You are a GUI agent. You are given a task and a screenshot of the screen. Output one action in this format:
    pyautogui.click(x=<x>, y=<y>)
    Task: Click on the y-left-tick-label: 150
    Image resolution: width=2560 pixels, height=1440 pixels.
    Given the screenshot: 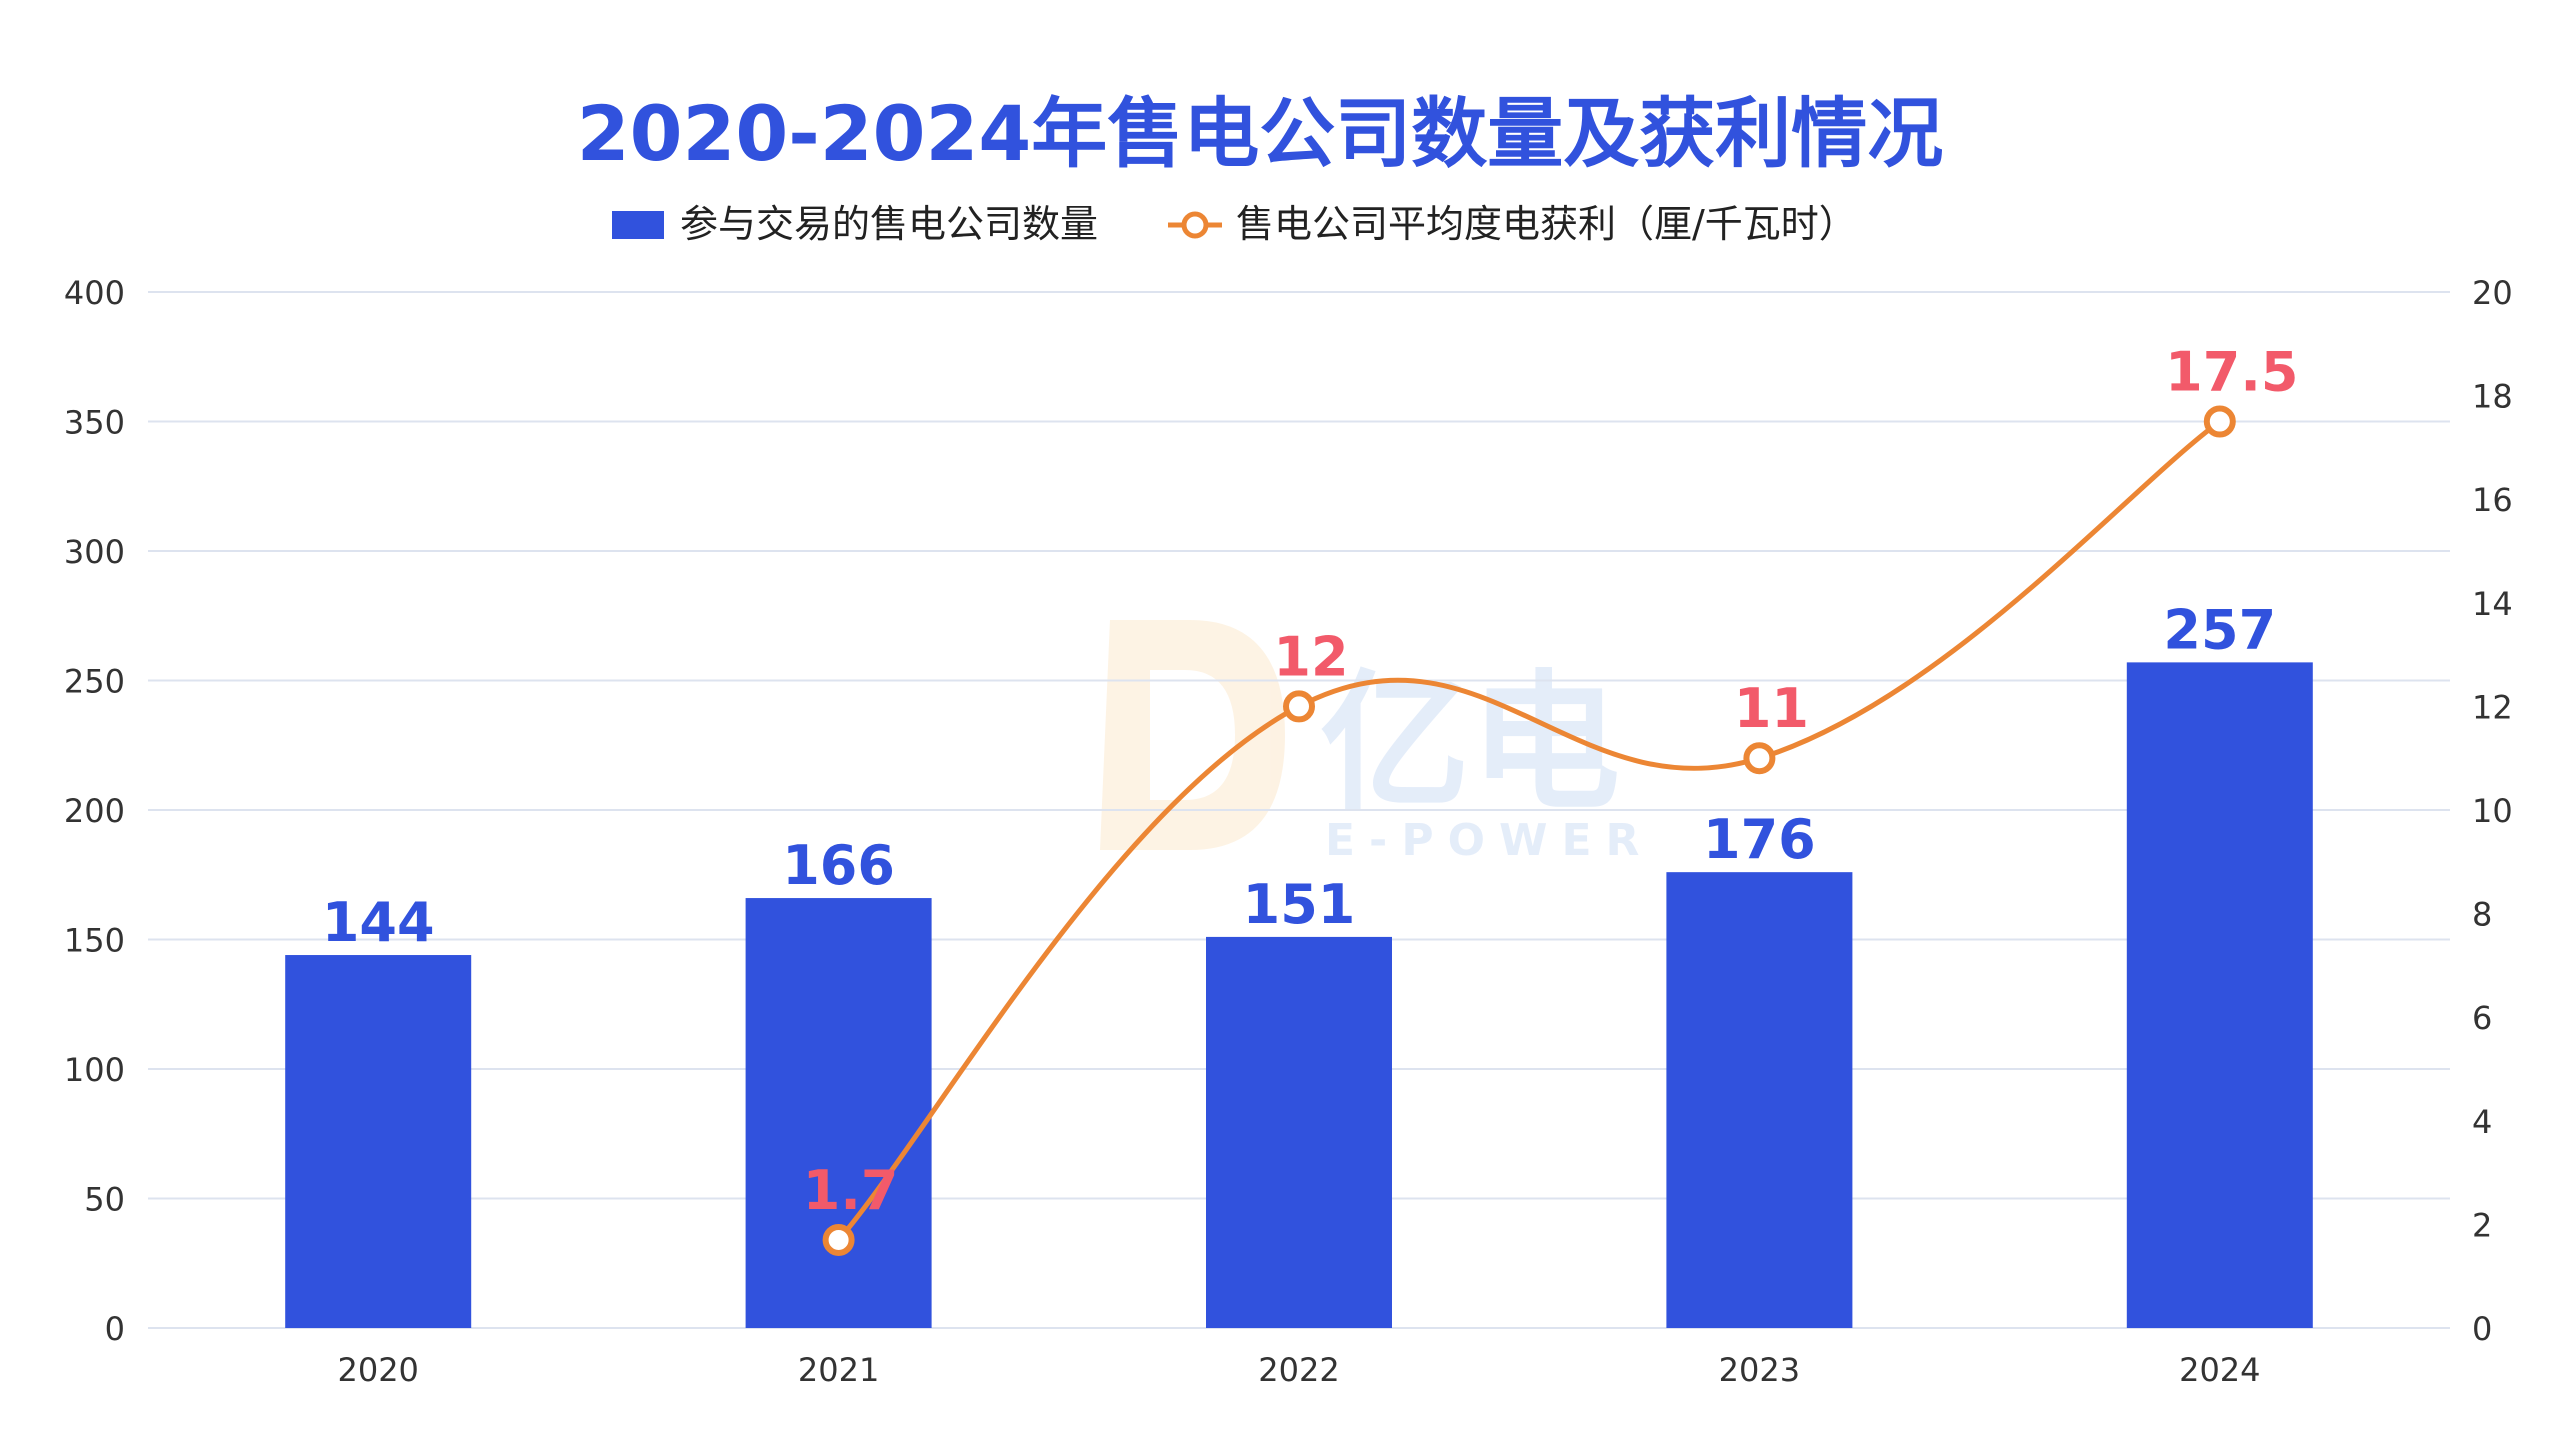 What is the action you would take?
    pyautogui.click(x=94, y=941)
    